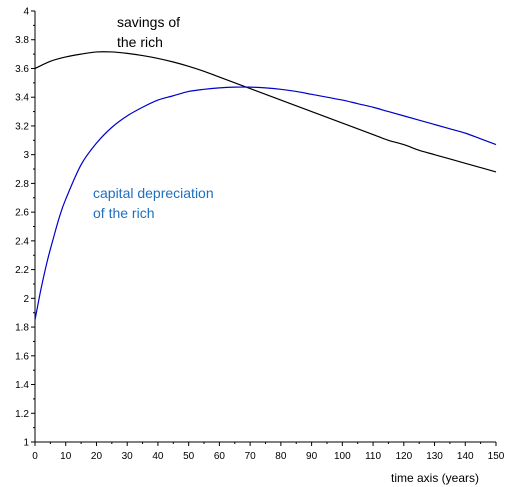  What do you see at coordinates (22, 69) in the screenshot?
I see `y-tick-label: 3.6` at bounding box center [22, 69].